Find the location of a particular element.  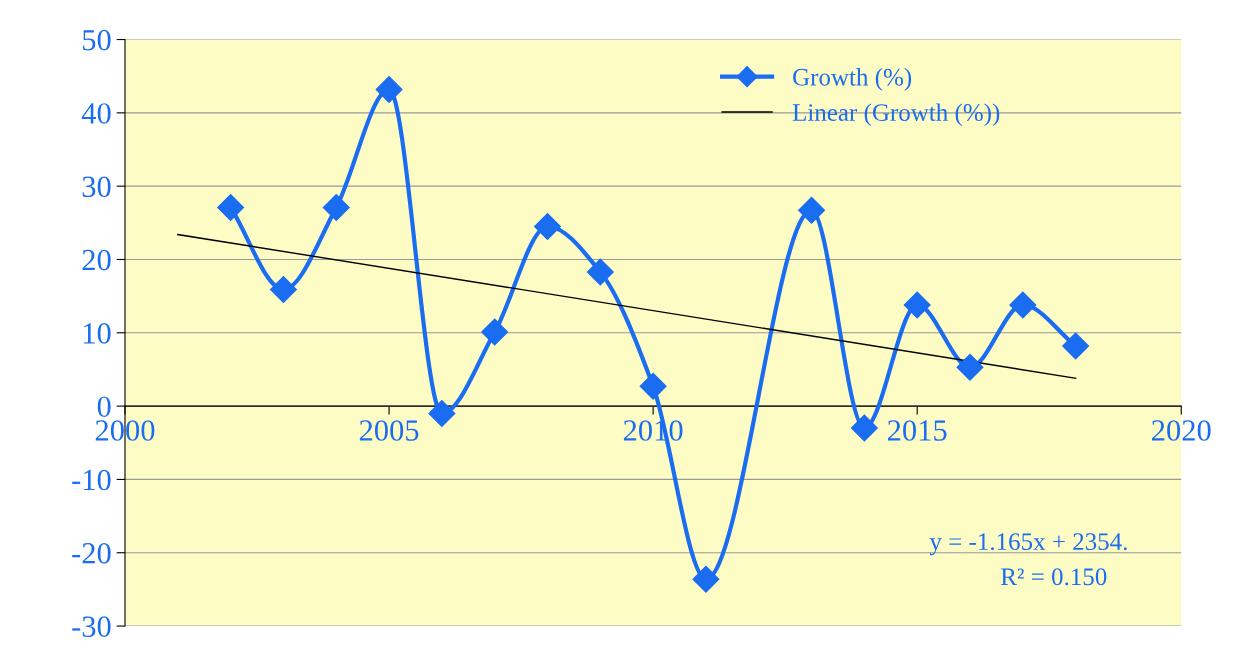

y-tick-label: 40 is located at coordinates (96, 113).